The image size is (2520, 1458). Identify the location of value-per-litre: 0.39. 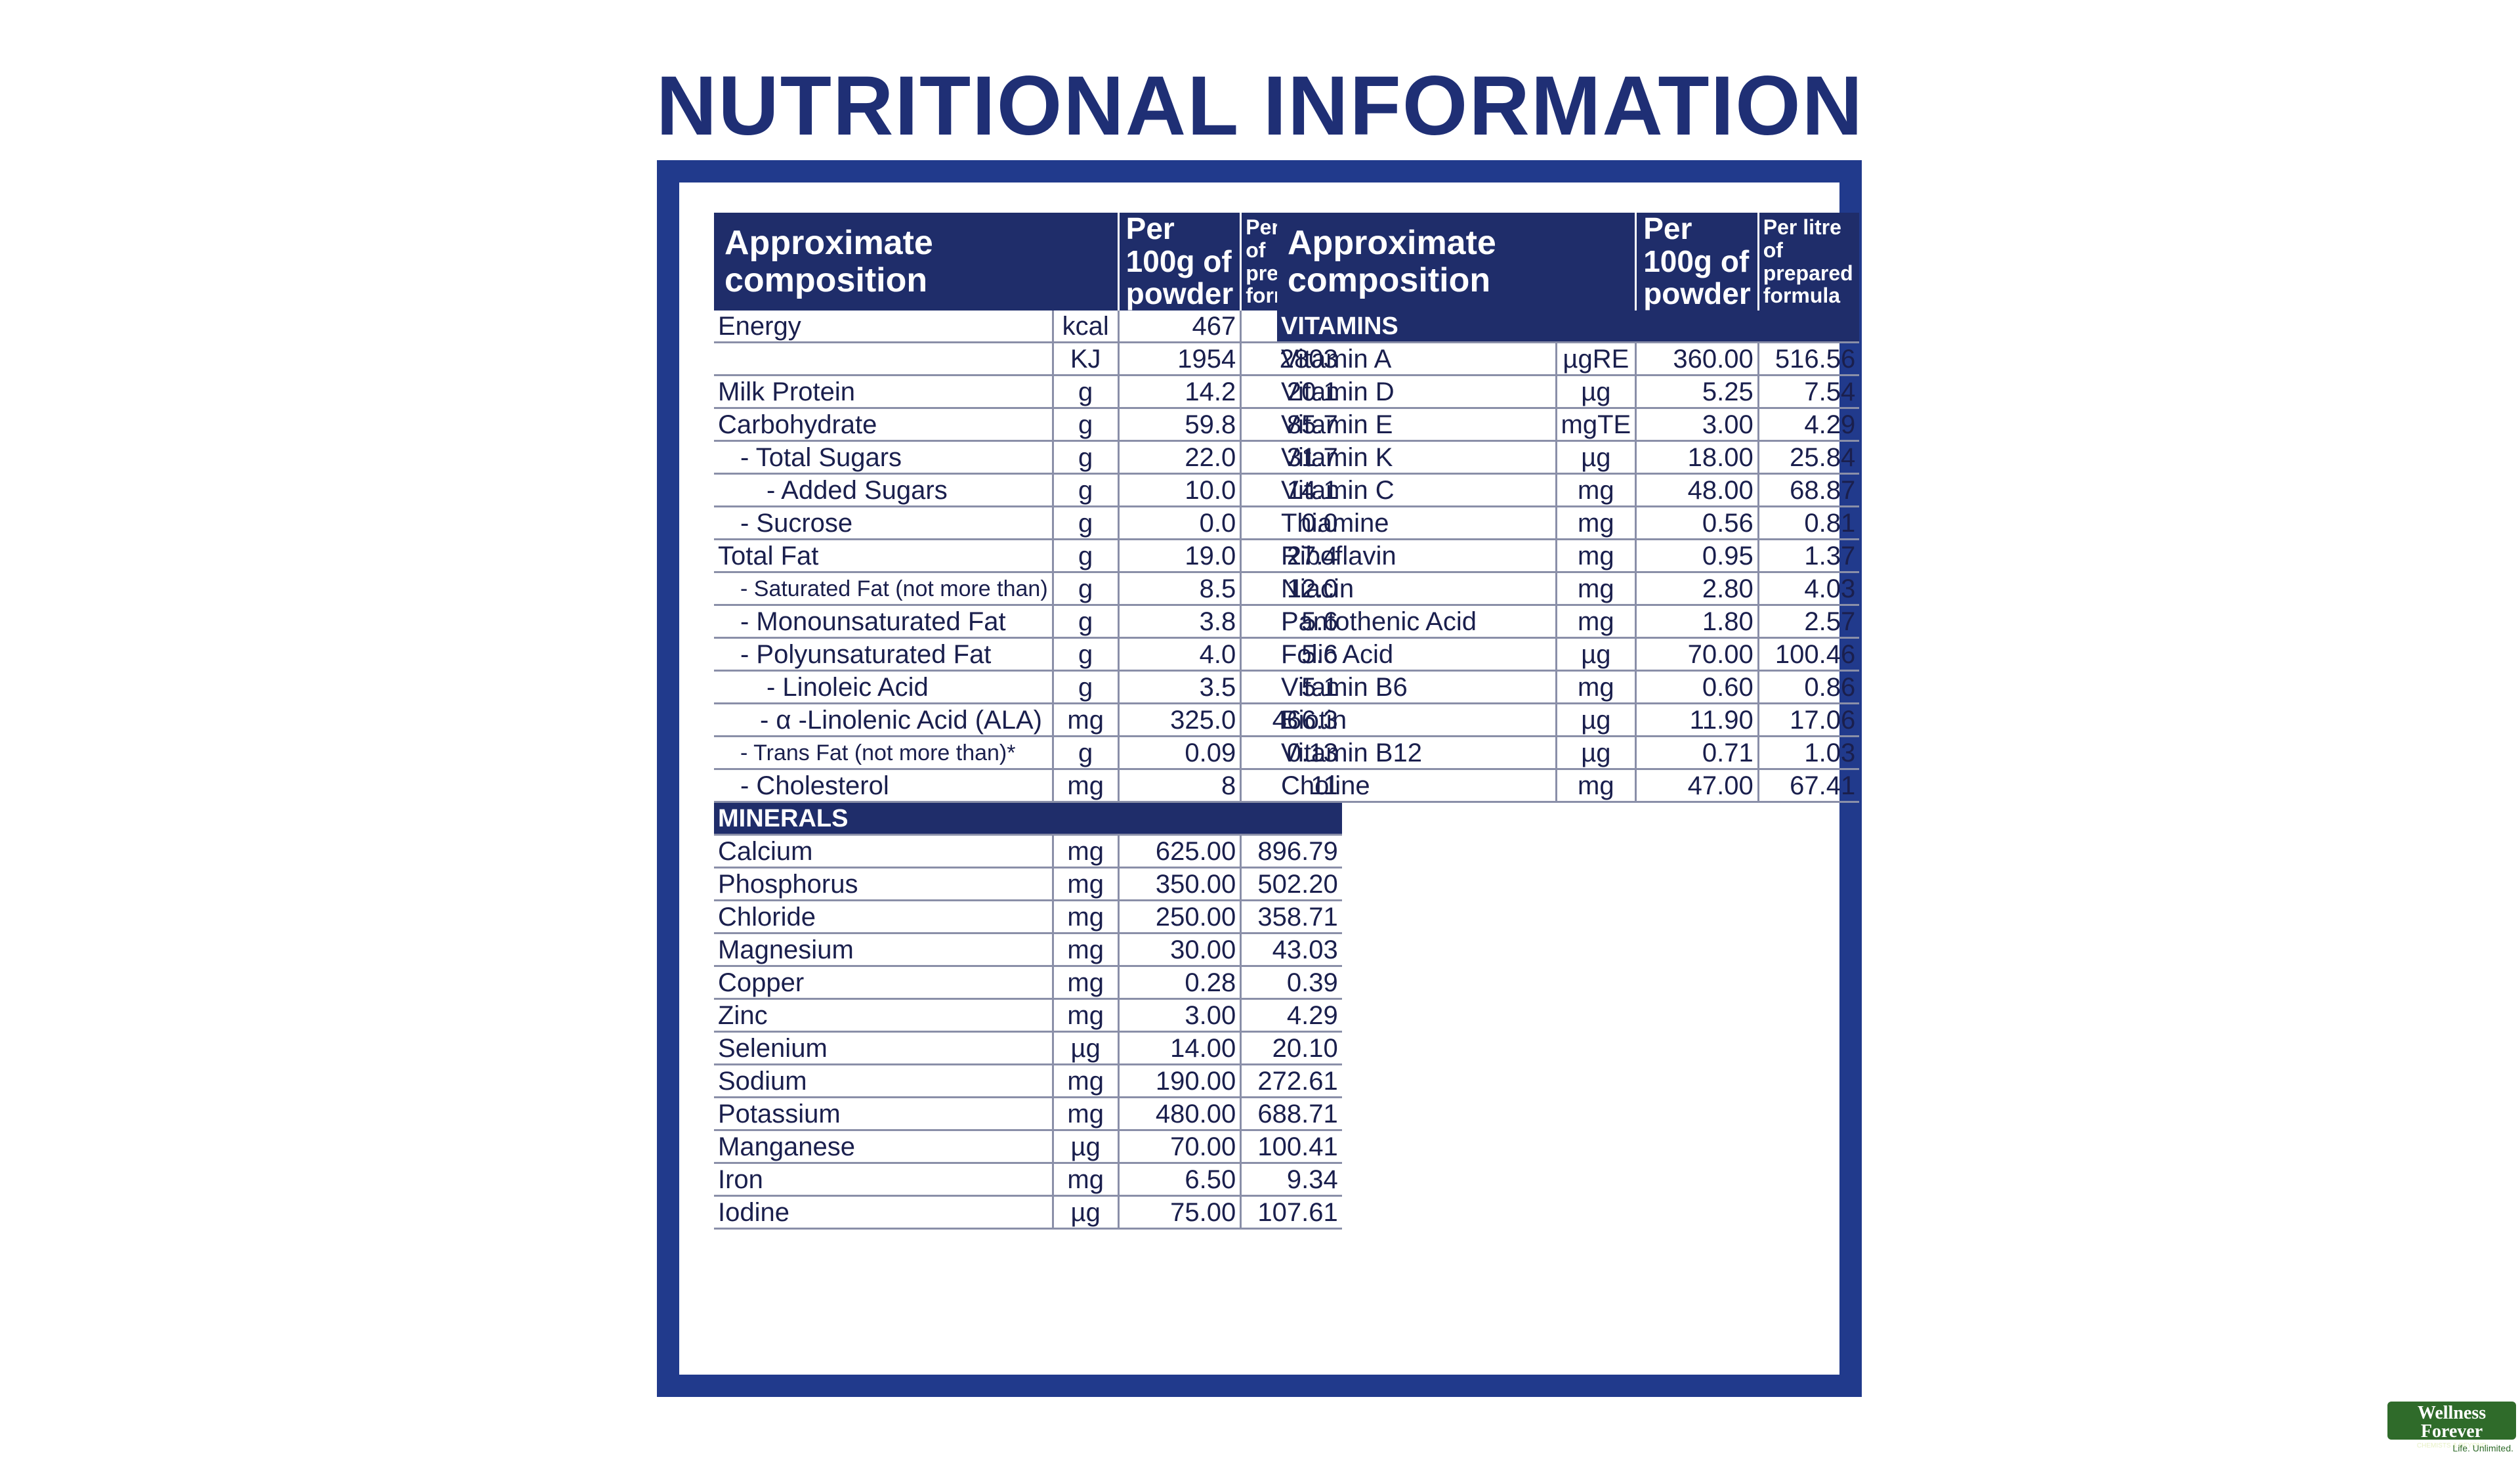
(1291, 983).